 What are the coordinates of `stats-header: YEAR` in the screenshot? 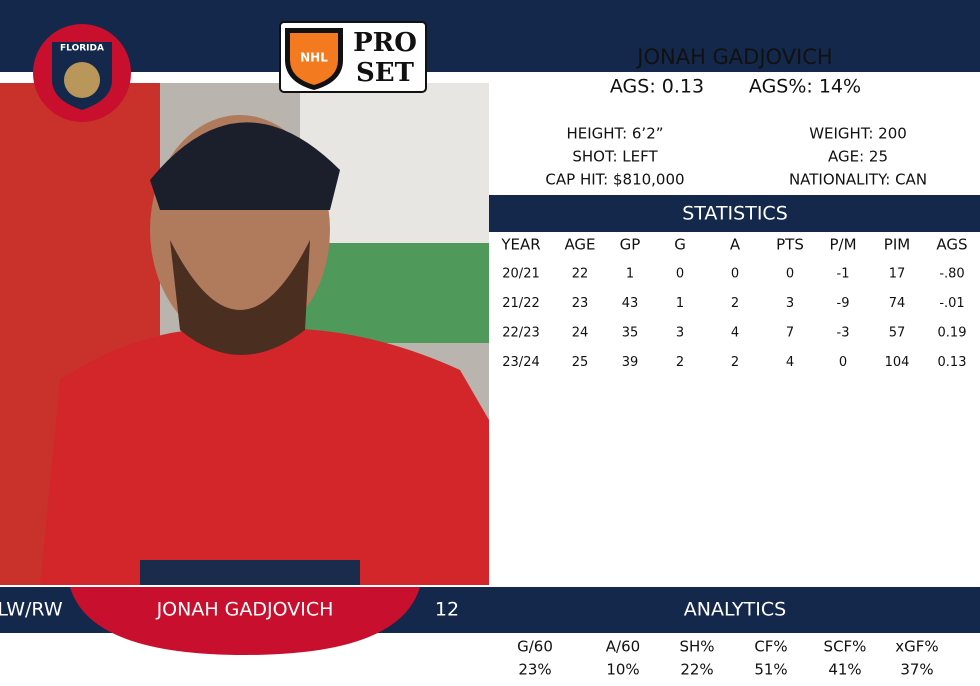 It's located at (520, 245).